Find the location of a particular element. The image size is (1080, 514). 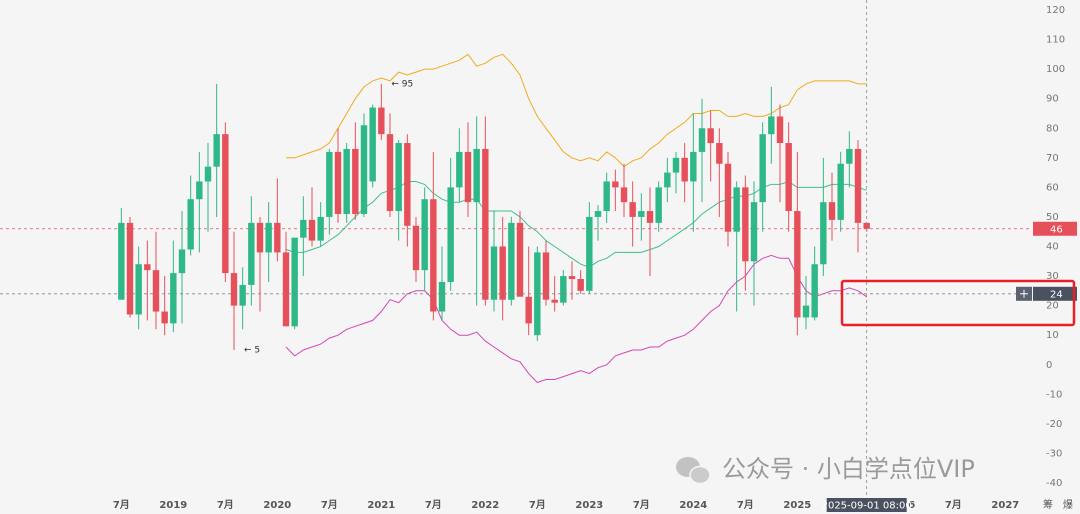

y-tick-label: -10 is located at coordinates (1054, 394).